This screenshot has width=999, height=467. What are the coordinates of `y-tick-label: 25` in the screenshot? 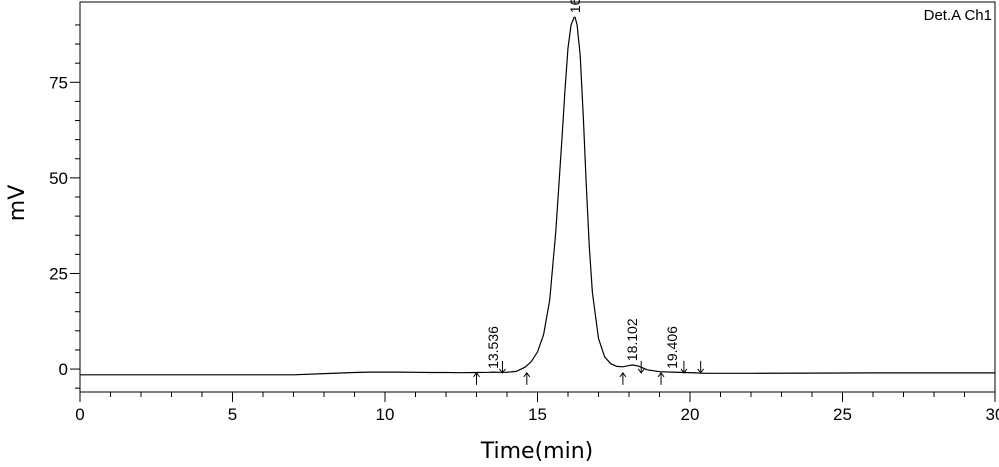 It's located at (58, 273).